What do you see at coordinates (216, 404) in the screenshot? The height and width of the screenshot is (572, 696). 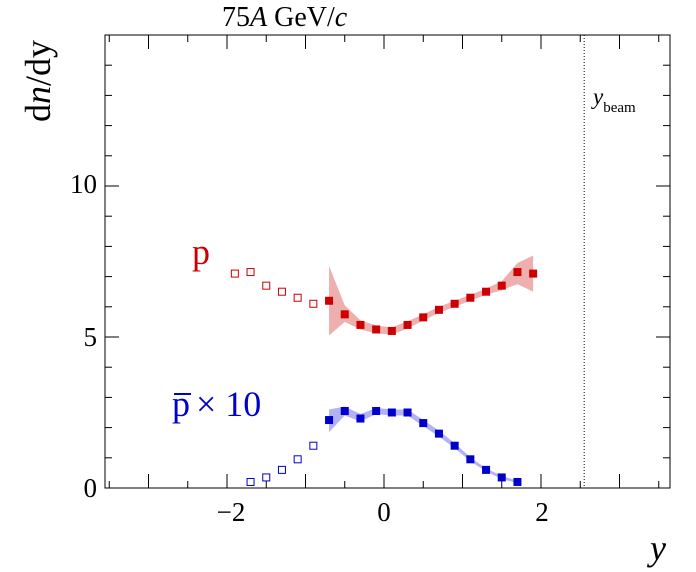 I see `series-label-pbar: p × 10` at bounding box center [216, 404].